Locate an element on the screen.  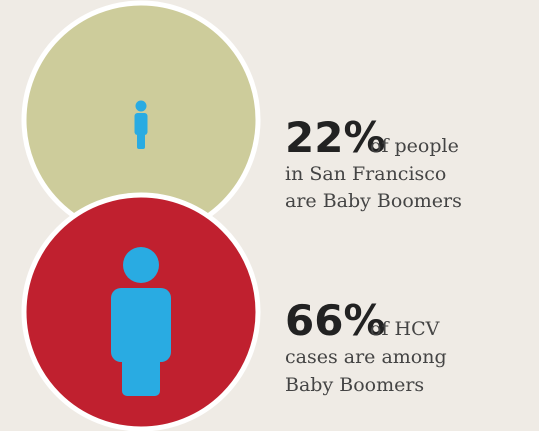
caption-line: in San Francisco is located at coordinates (365, 174).